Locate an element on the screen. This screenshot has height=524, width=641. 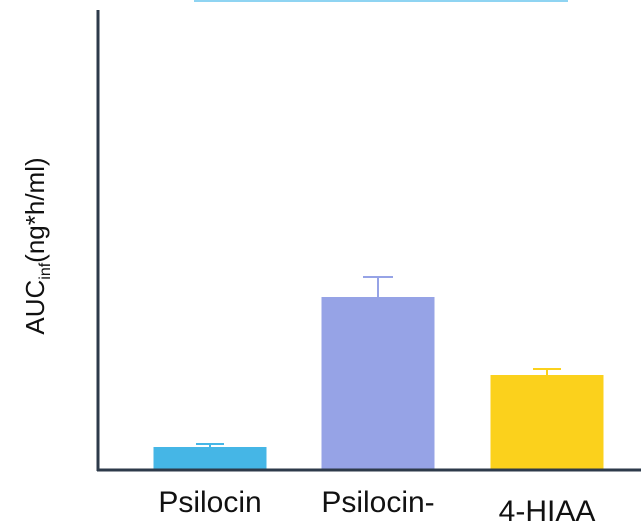
bar-4-hiaa is located at coordinates (547, 422).